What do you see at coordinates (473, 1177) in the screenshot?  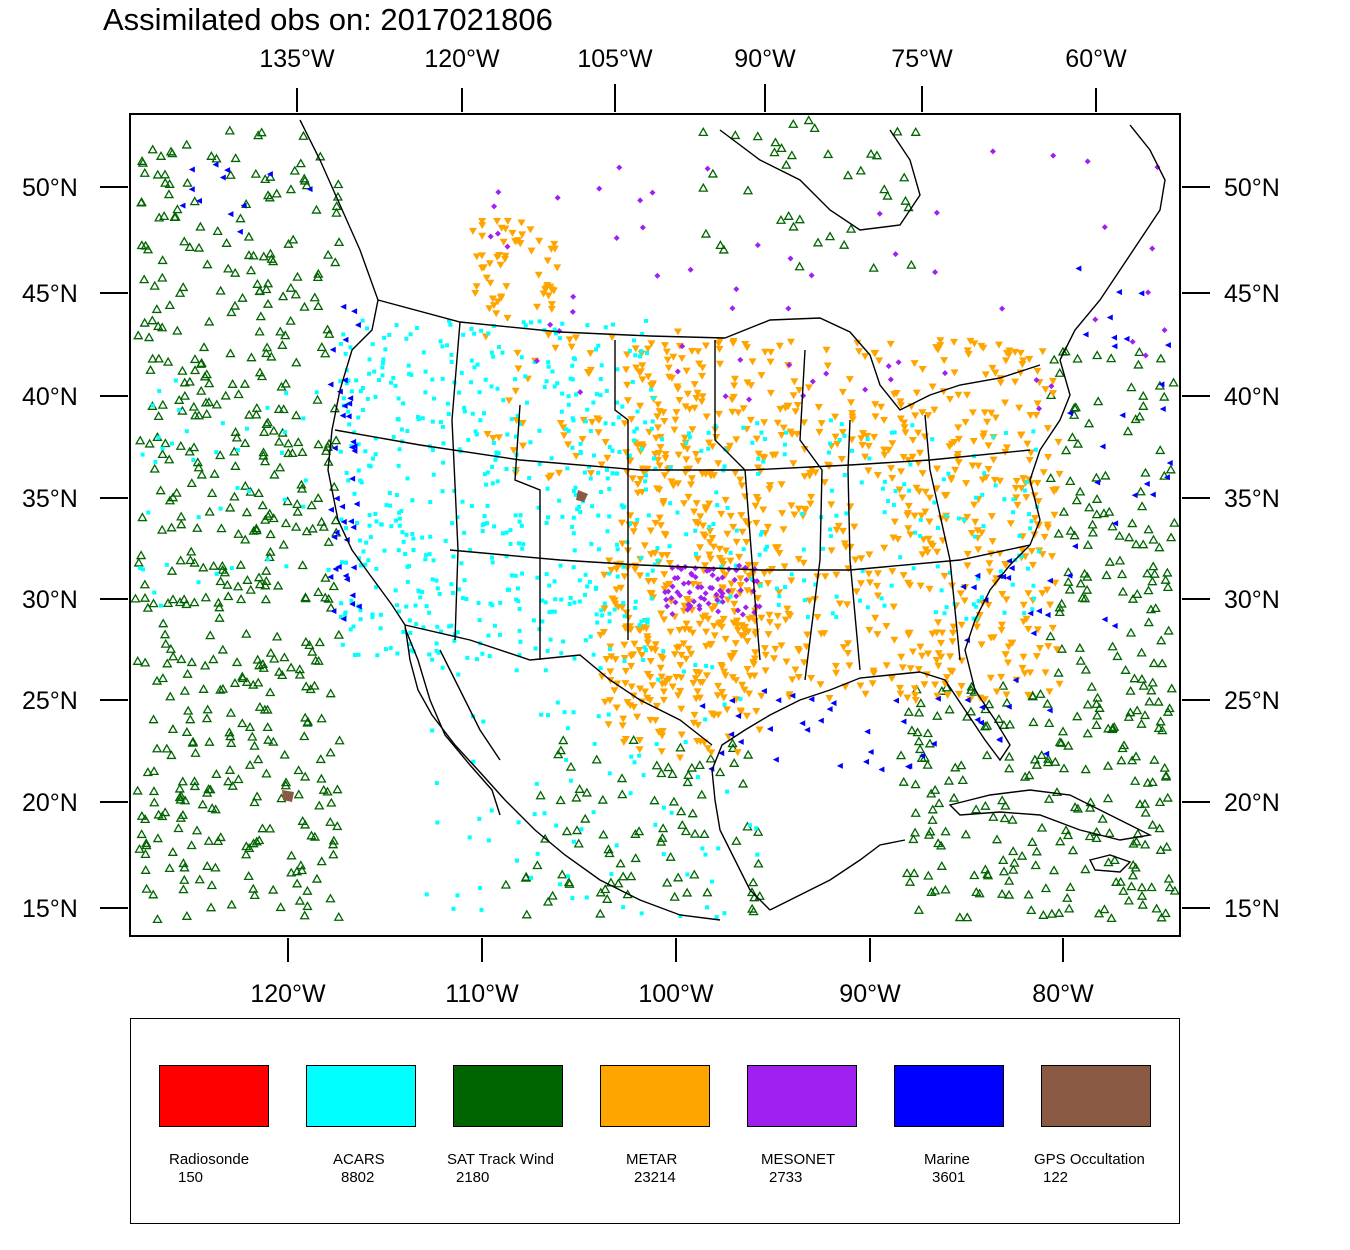 I see `legend-count: 2180` at bounding box center [473, 1177].